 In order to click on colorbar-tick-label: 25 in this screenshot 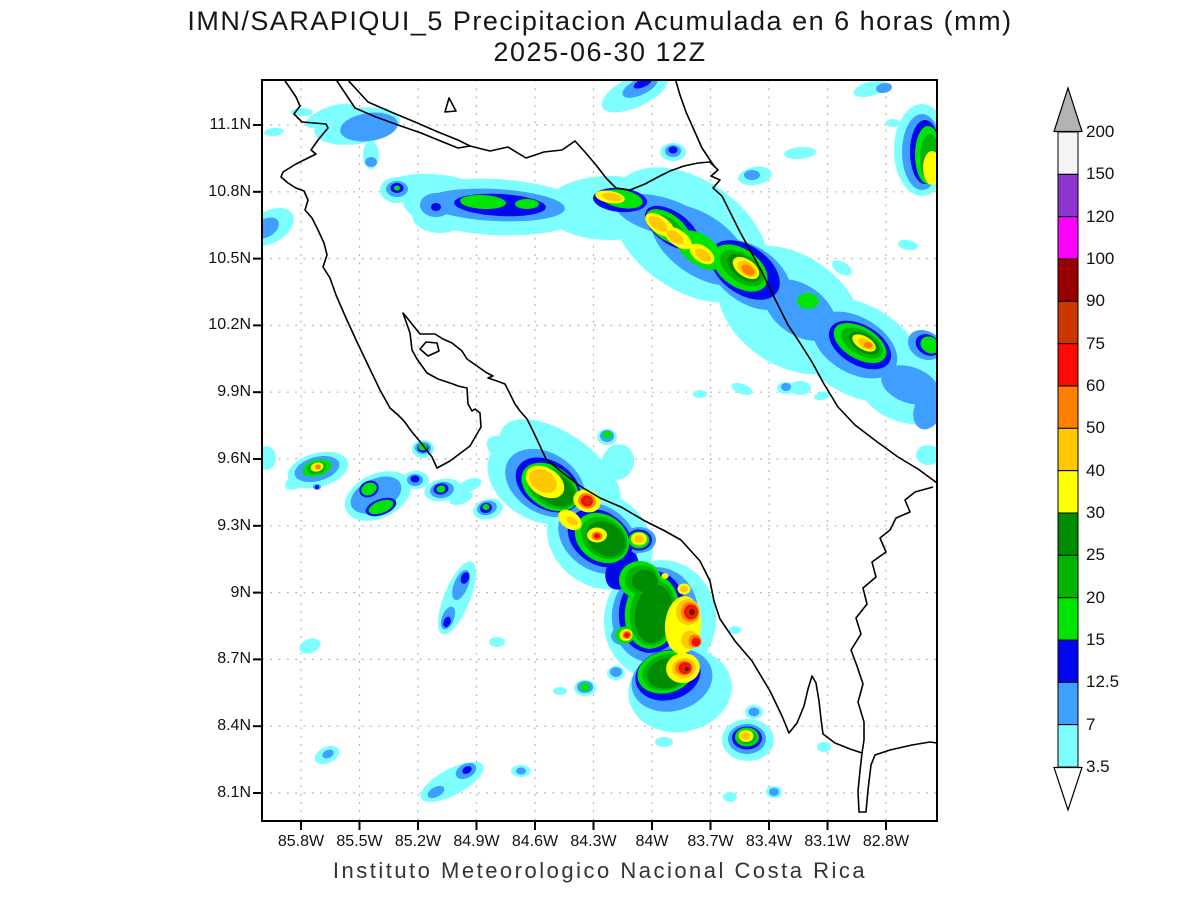, I will do `click(1095, 555)`.